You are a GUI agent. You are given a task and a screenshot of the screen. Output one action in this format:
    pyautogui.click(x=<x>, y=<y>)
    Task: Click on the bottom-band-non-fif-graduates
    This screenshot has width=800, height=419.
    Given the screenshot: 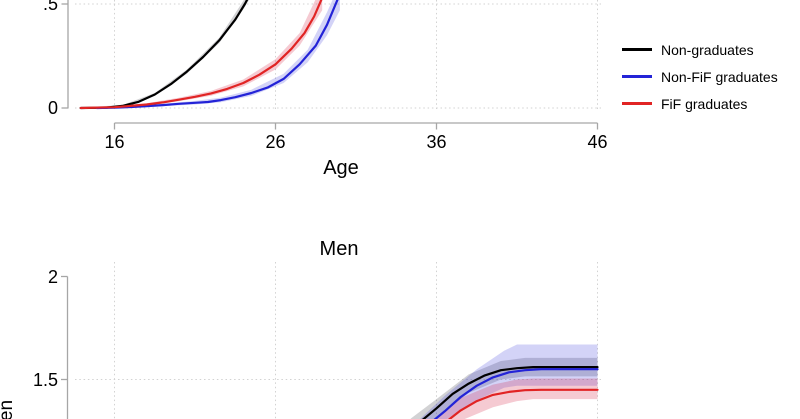 What is the action you would take?
    pyautogui.click(x=509, y=381)
    